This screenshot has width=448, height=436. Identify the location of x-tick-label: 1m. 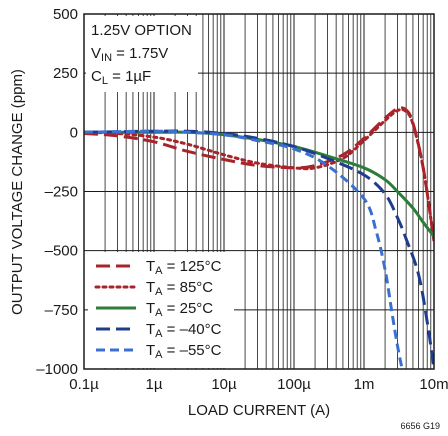
(364, 384).